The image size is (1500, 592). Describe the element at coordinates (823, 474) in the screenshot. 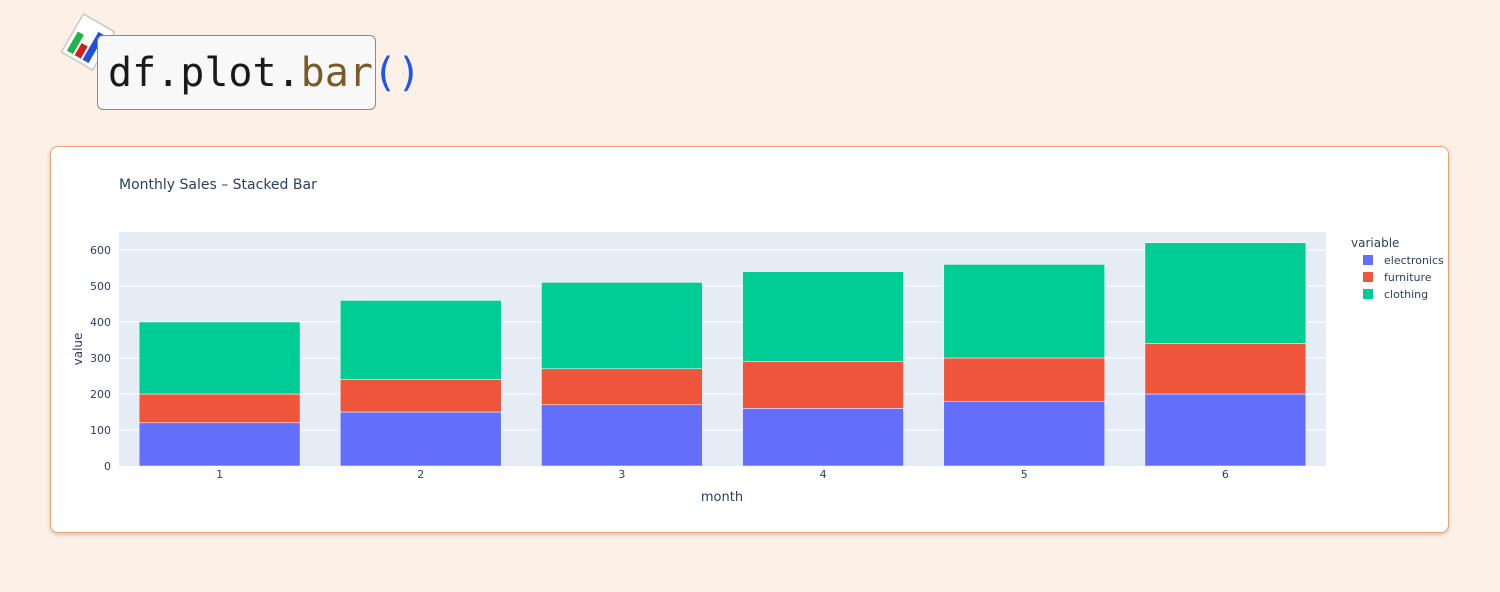

I see `x-tick-label: 4` at that location.